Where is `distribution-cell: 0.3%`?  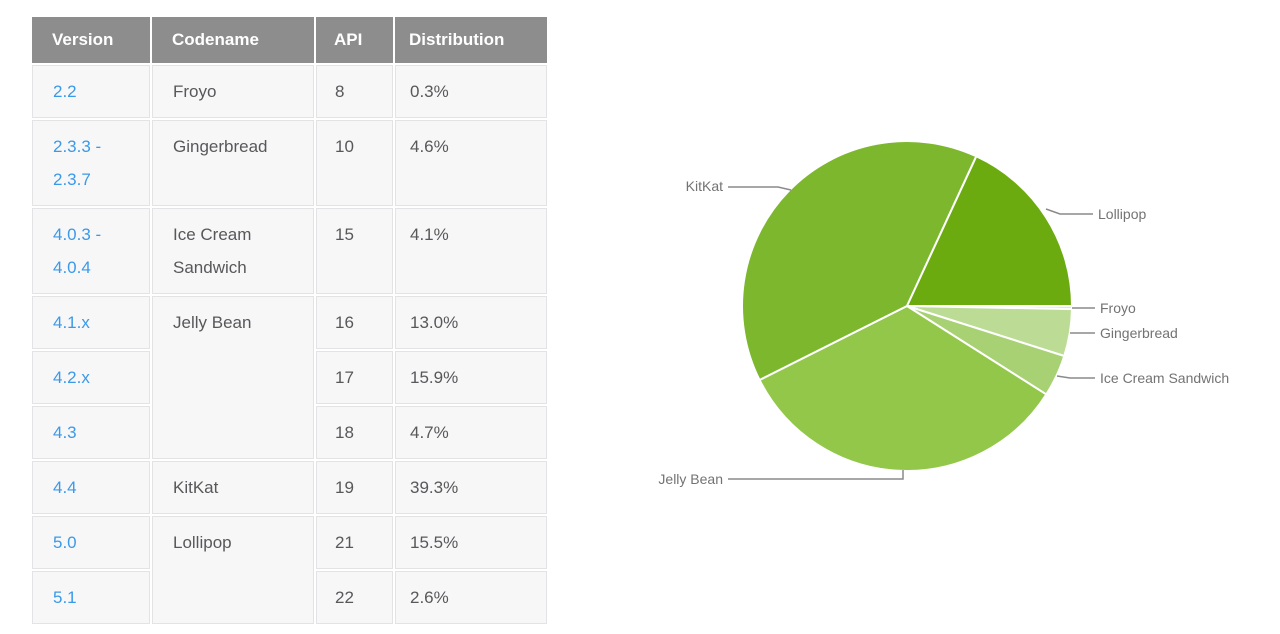 distribution-cell: 0.3% is located at coordinates (471, 91).